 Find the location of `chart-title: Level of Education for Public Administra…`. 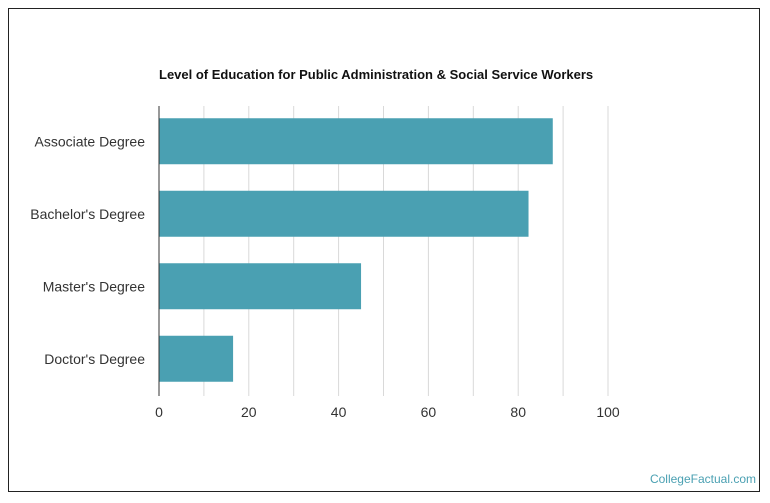

chart-title: Level of Education for Public Administra… is located at coordinates (376, 74).